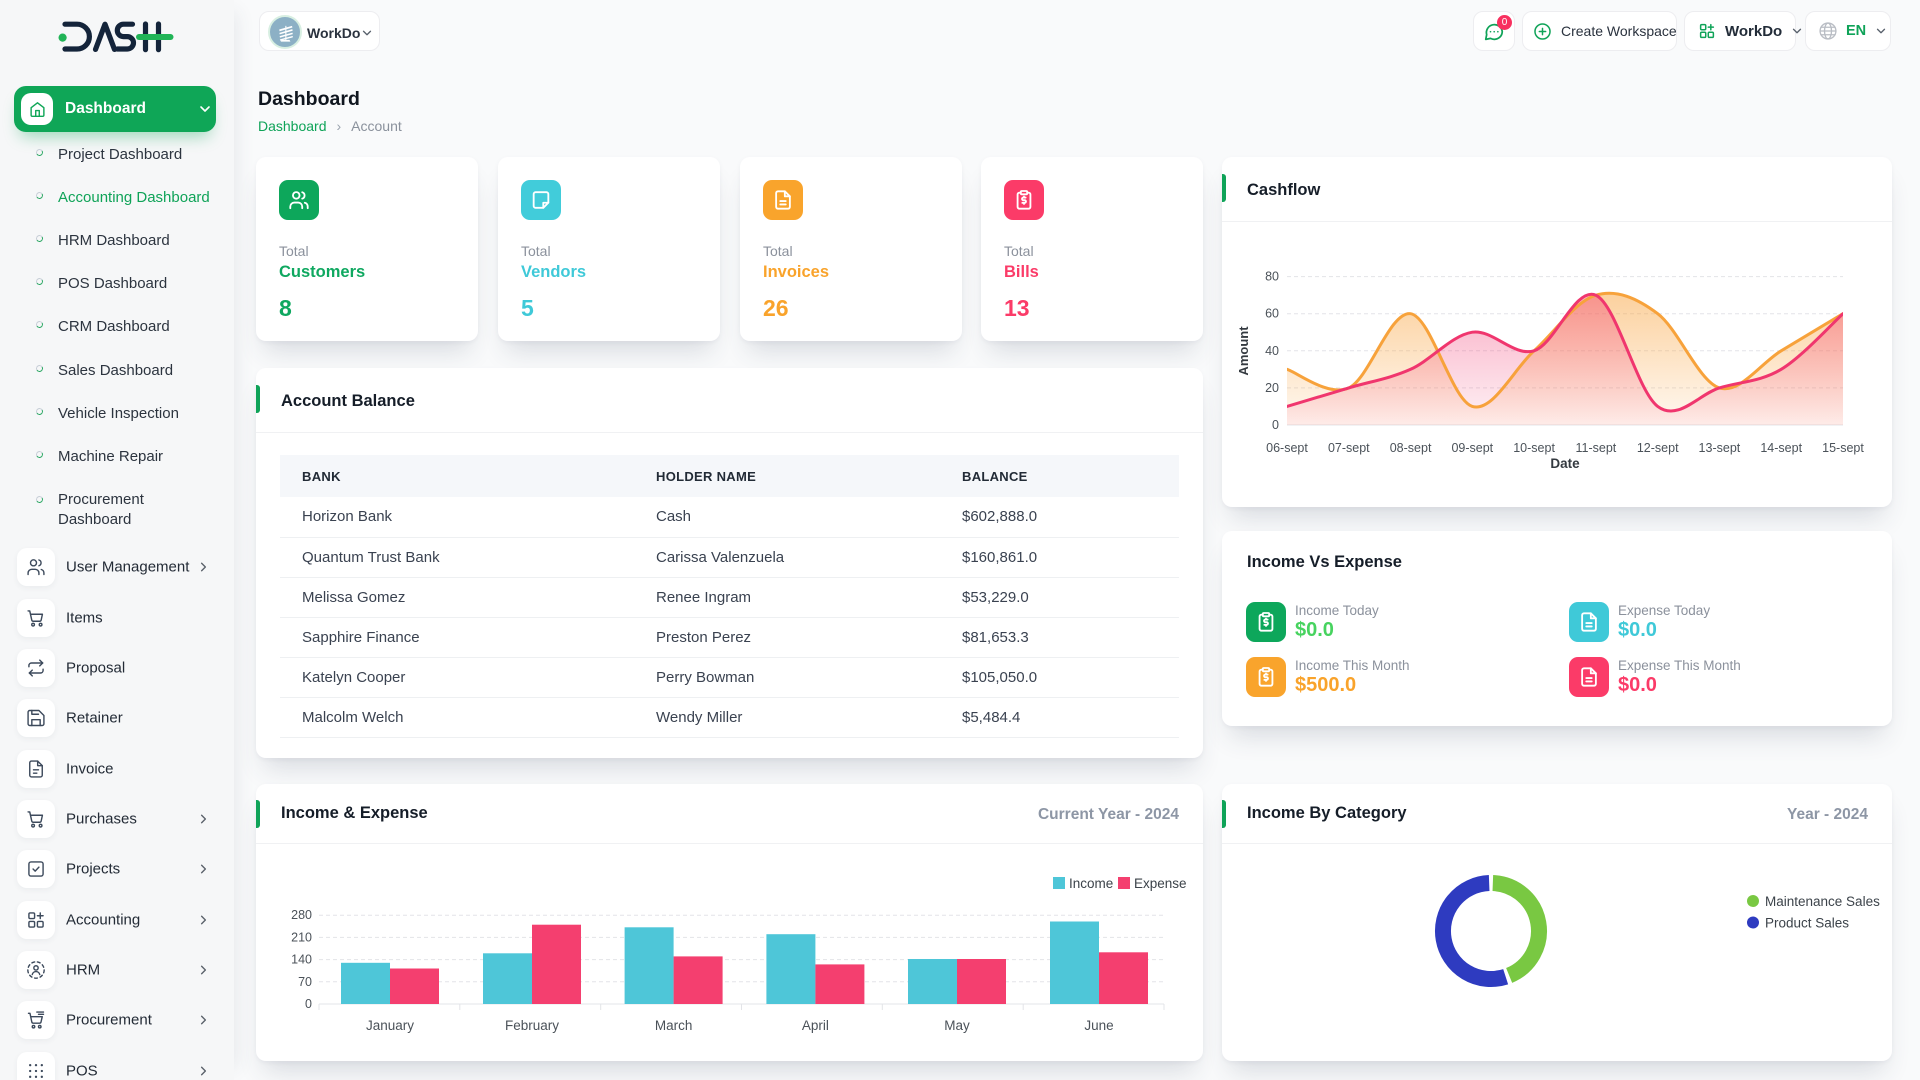 This screenshot has height=1080, width=1920. Describe the element at coordinates (1160, 883) in the screenshot. I see `svg-text: Expense` at that location.